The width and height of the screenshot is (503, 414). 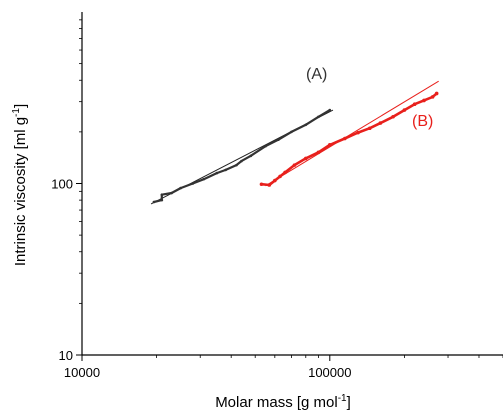 I want to click on series-line-a, so click(x=242, y=156).